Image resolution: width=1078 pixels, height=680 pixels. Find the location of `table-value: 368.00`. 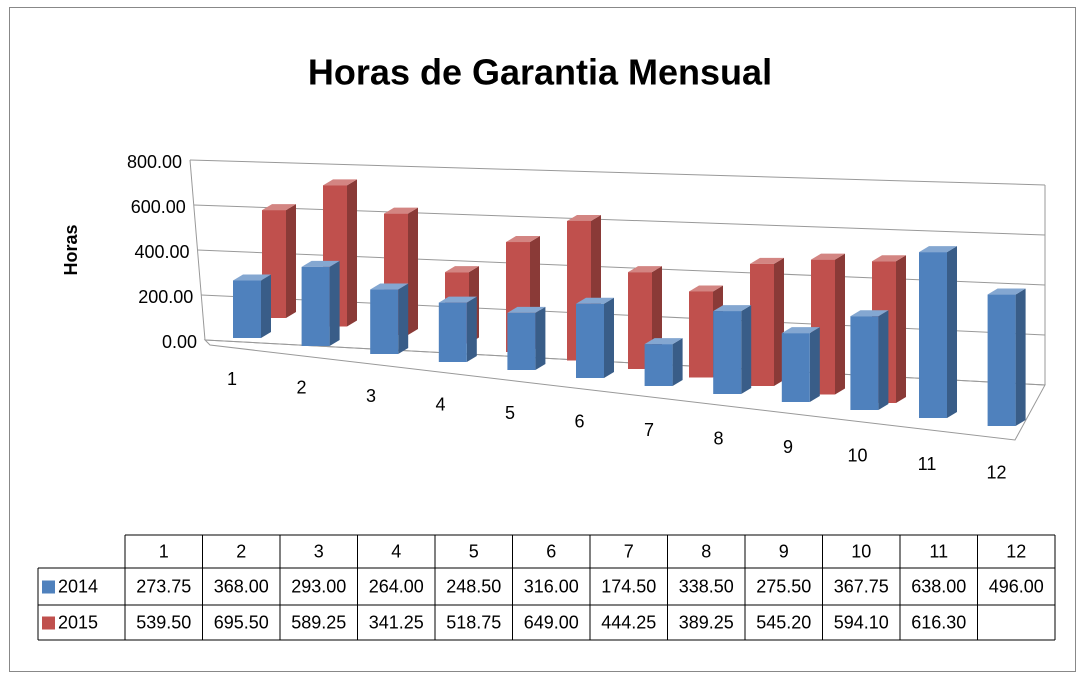

table-value: 368.00 is located at coordinates (241, 586).